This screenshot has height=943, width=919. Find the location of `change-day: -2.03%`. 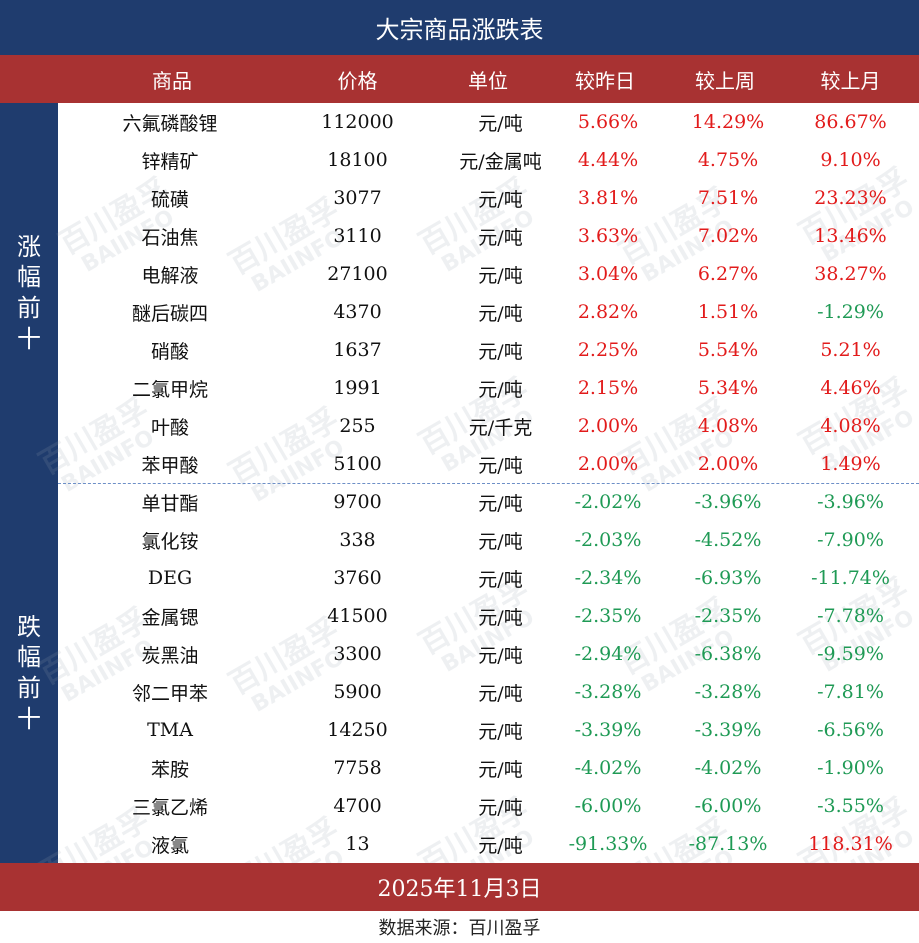

change-day: -2.03% is located at coordinates (608, 540).